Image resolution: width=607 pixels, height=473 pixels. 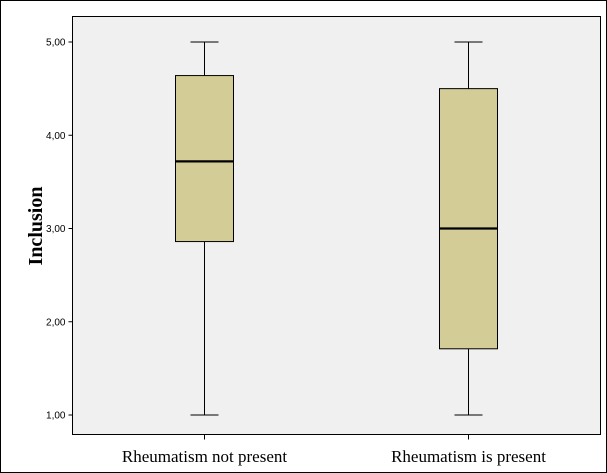 What do you see at coordinates (36, 226) in the screenshot?
I see `y-axis-label: Inclusion` at bounding box center [36, 226].